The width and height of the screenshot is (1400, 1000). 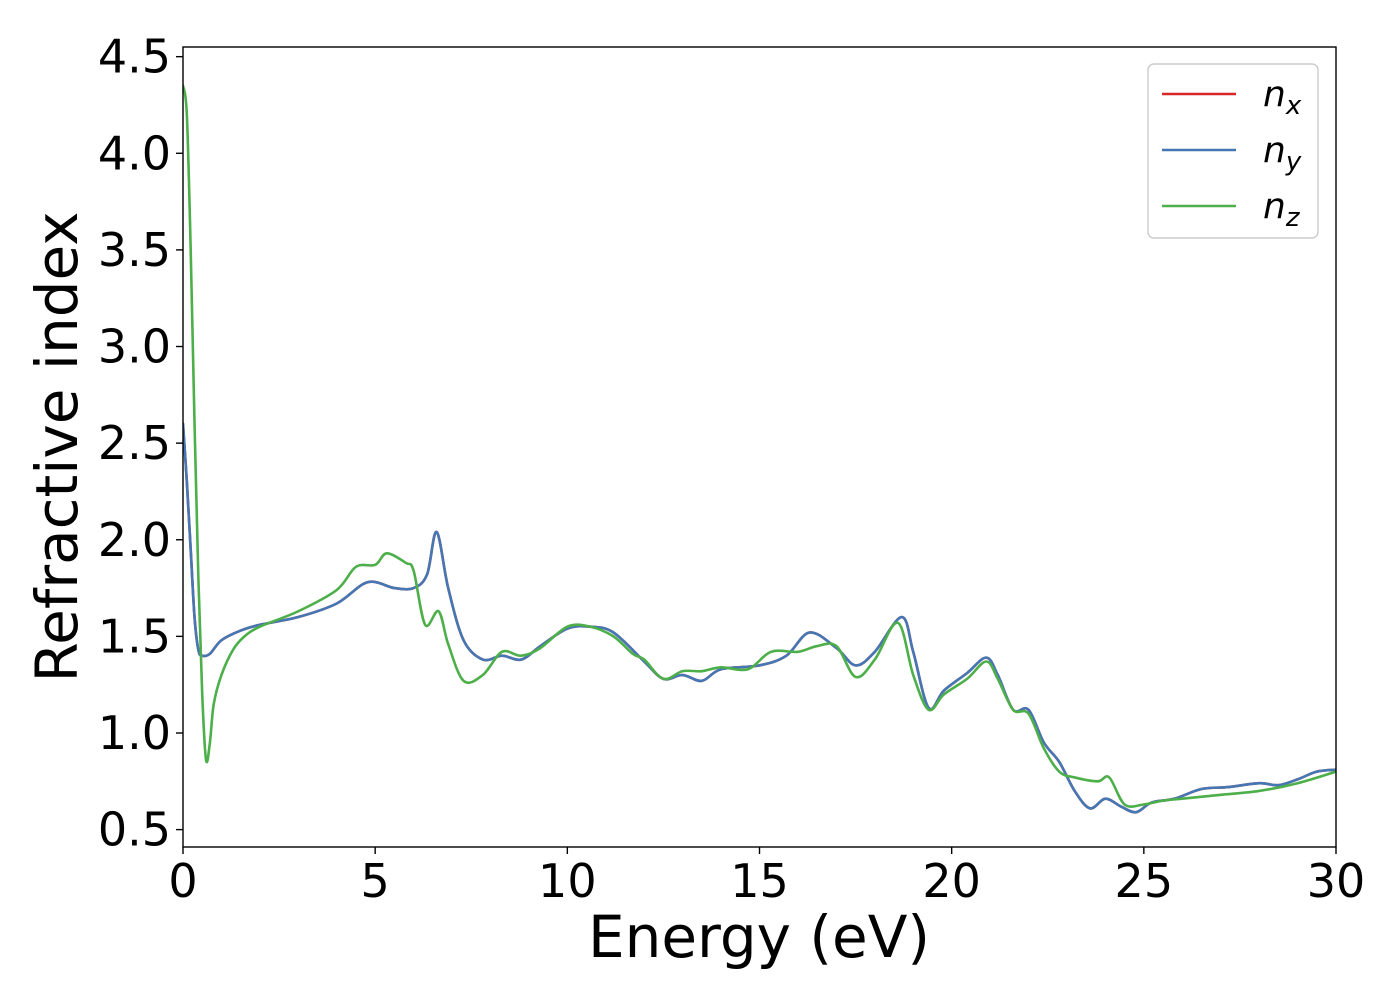 What do you see at coordinates (134, 250) in the screenshot?
I see `y-tick-label: 3.5` at bounding box center [134, 250].